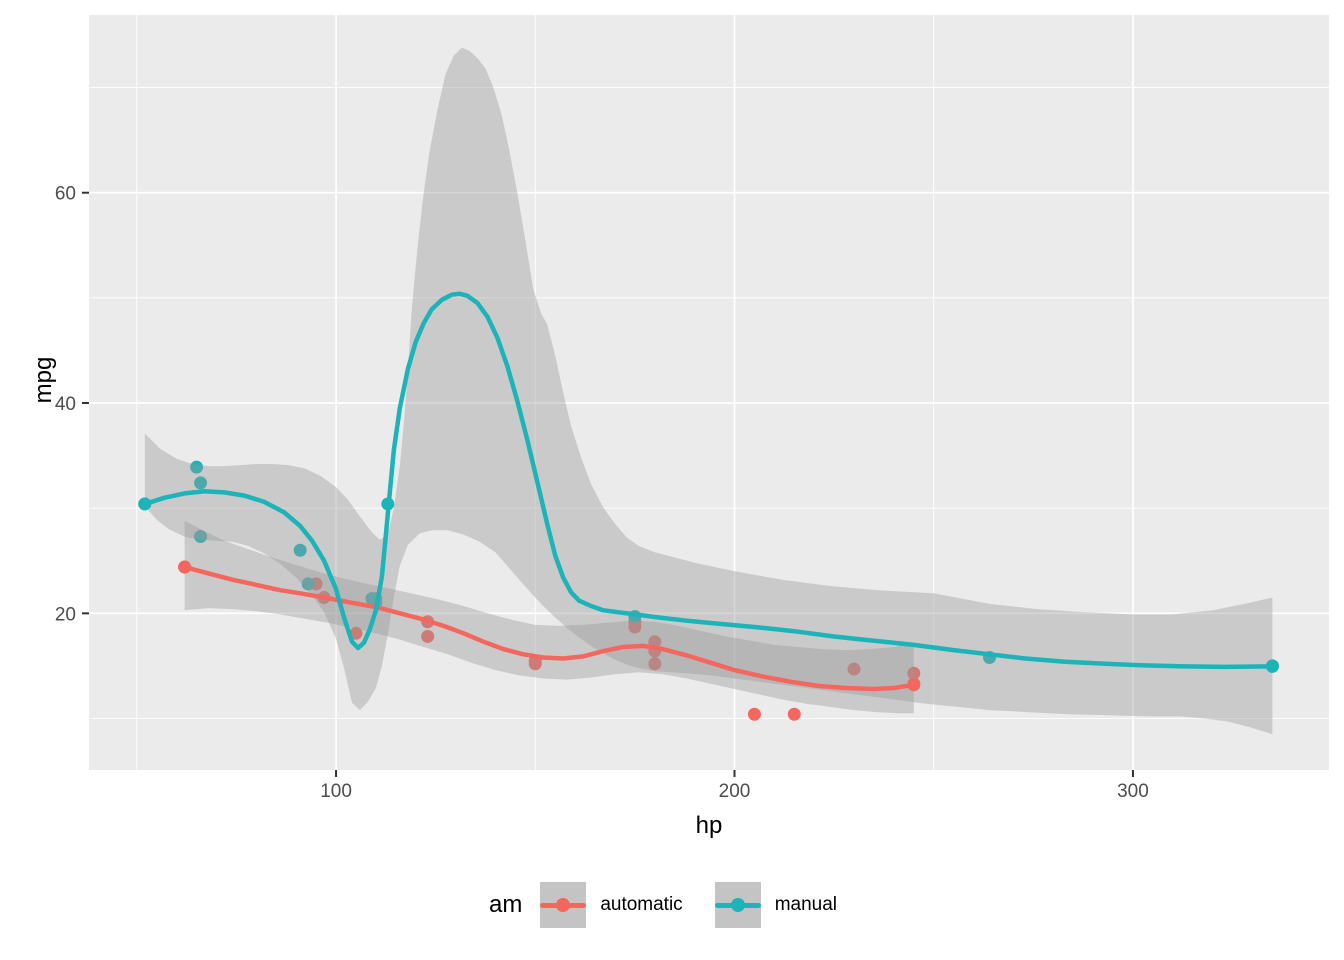  I want to click on x-axis-tick-label: 200, so click(735, 791).